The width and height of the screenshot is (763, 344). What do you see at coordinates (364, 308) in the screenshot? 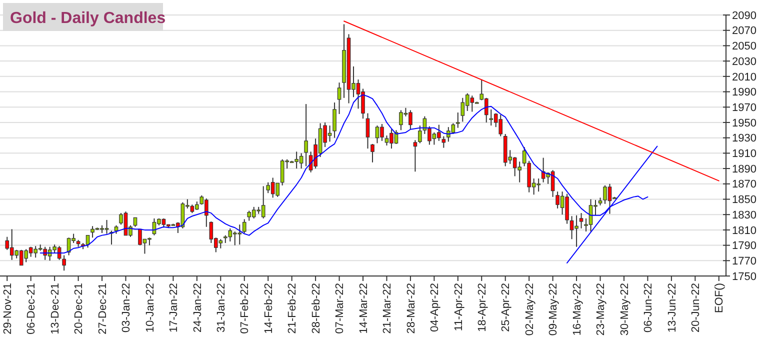
I see `x-tick-label: 14-Mar-22` at bounding box center [364, 308].